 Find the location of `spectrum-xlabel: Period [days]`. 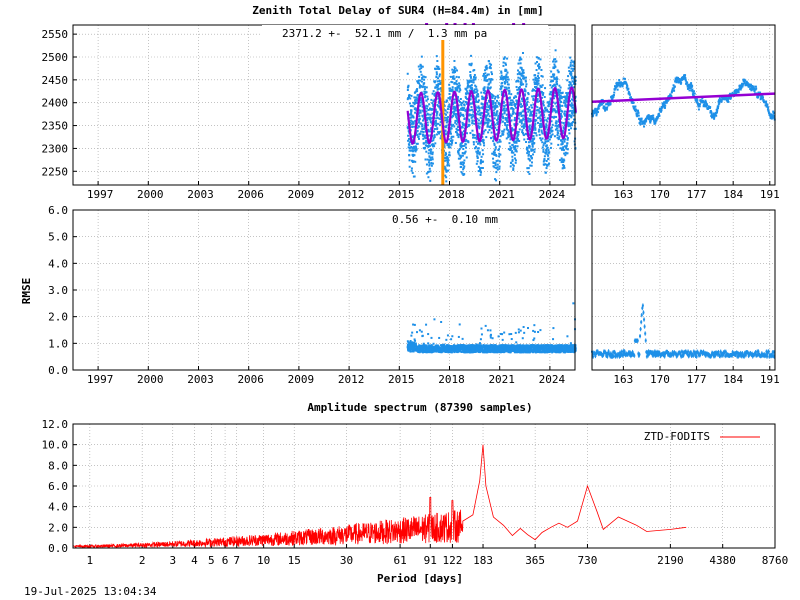

spectrum-xlabel: Period [days] is located at coordinates (420, 578).